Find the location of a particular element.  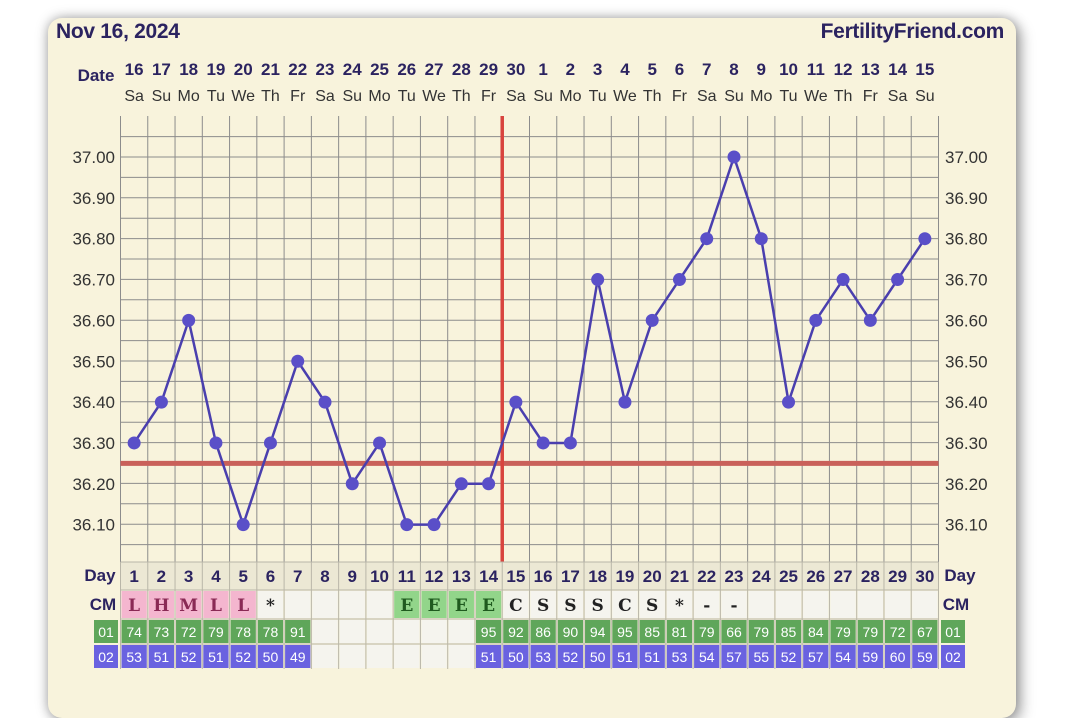

cm-value: E is located at coordinates (488, 606).